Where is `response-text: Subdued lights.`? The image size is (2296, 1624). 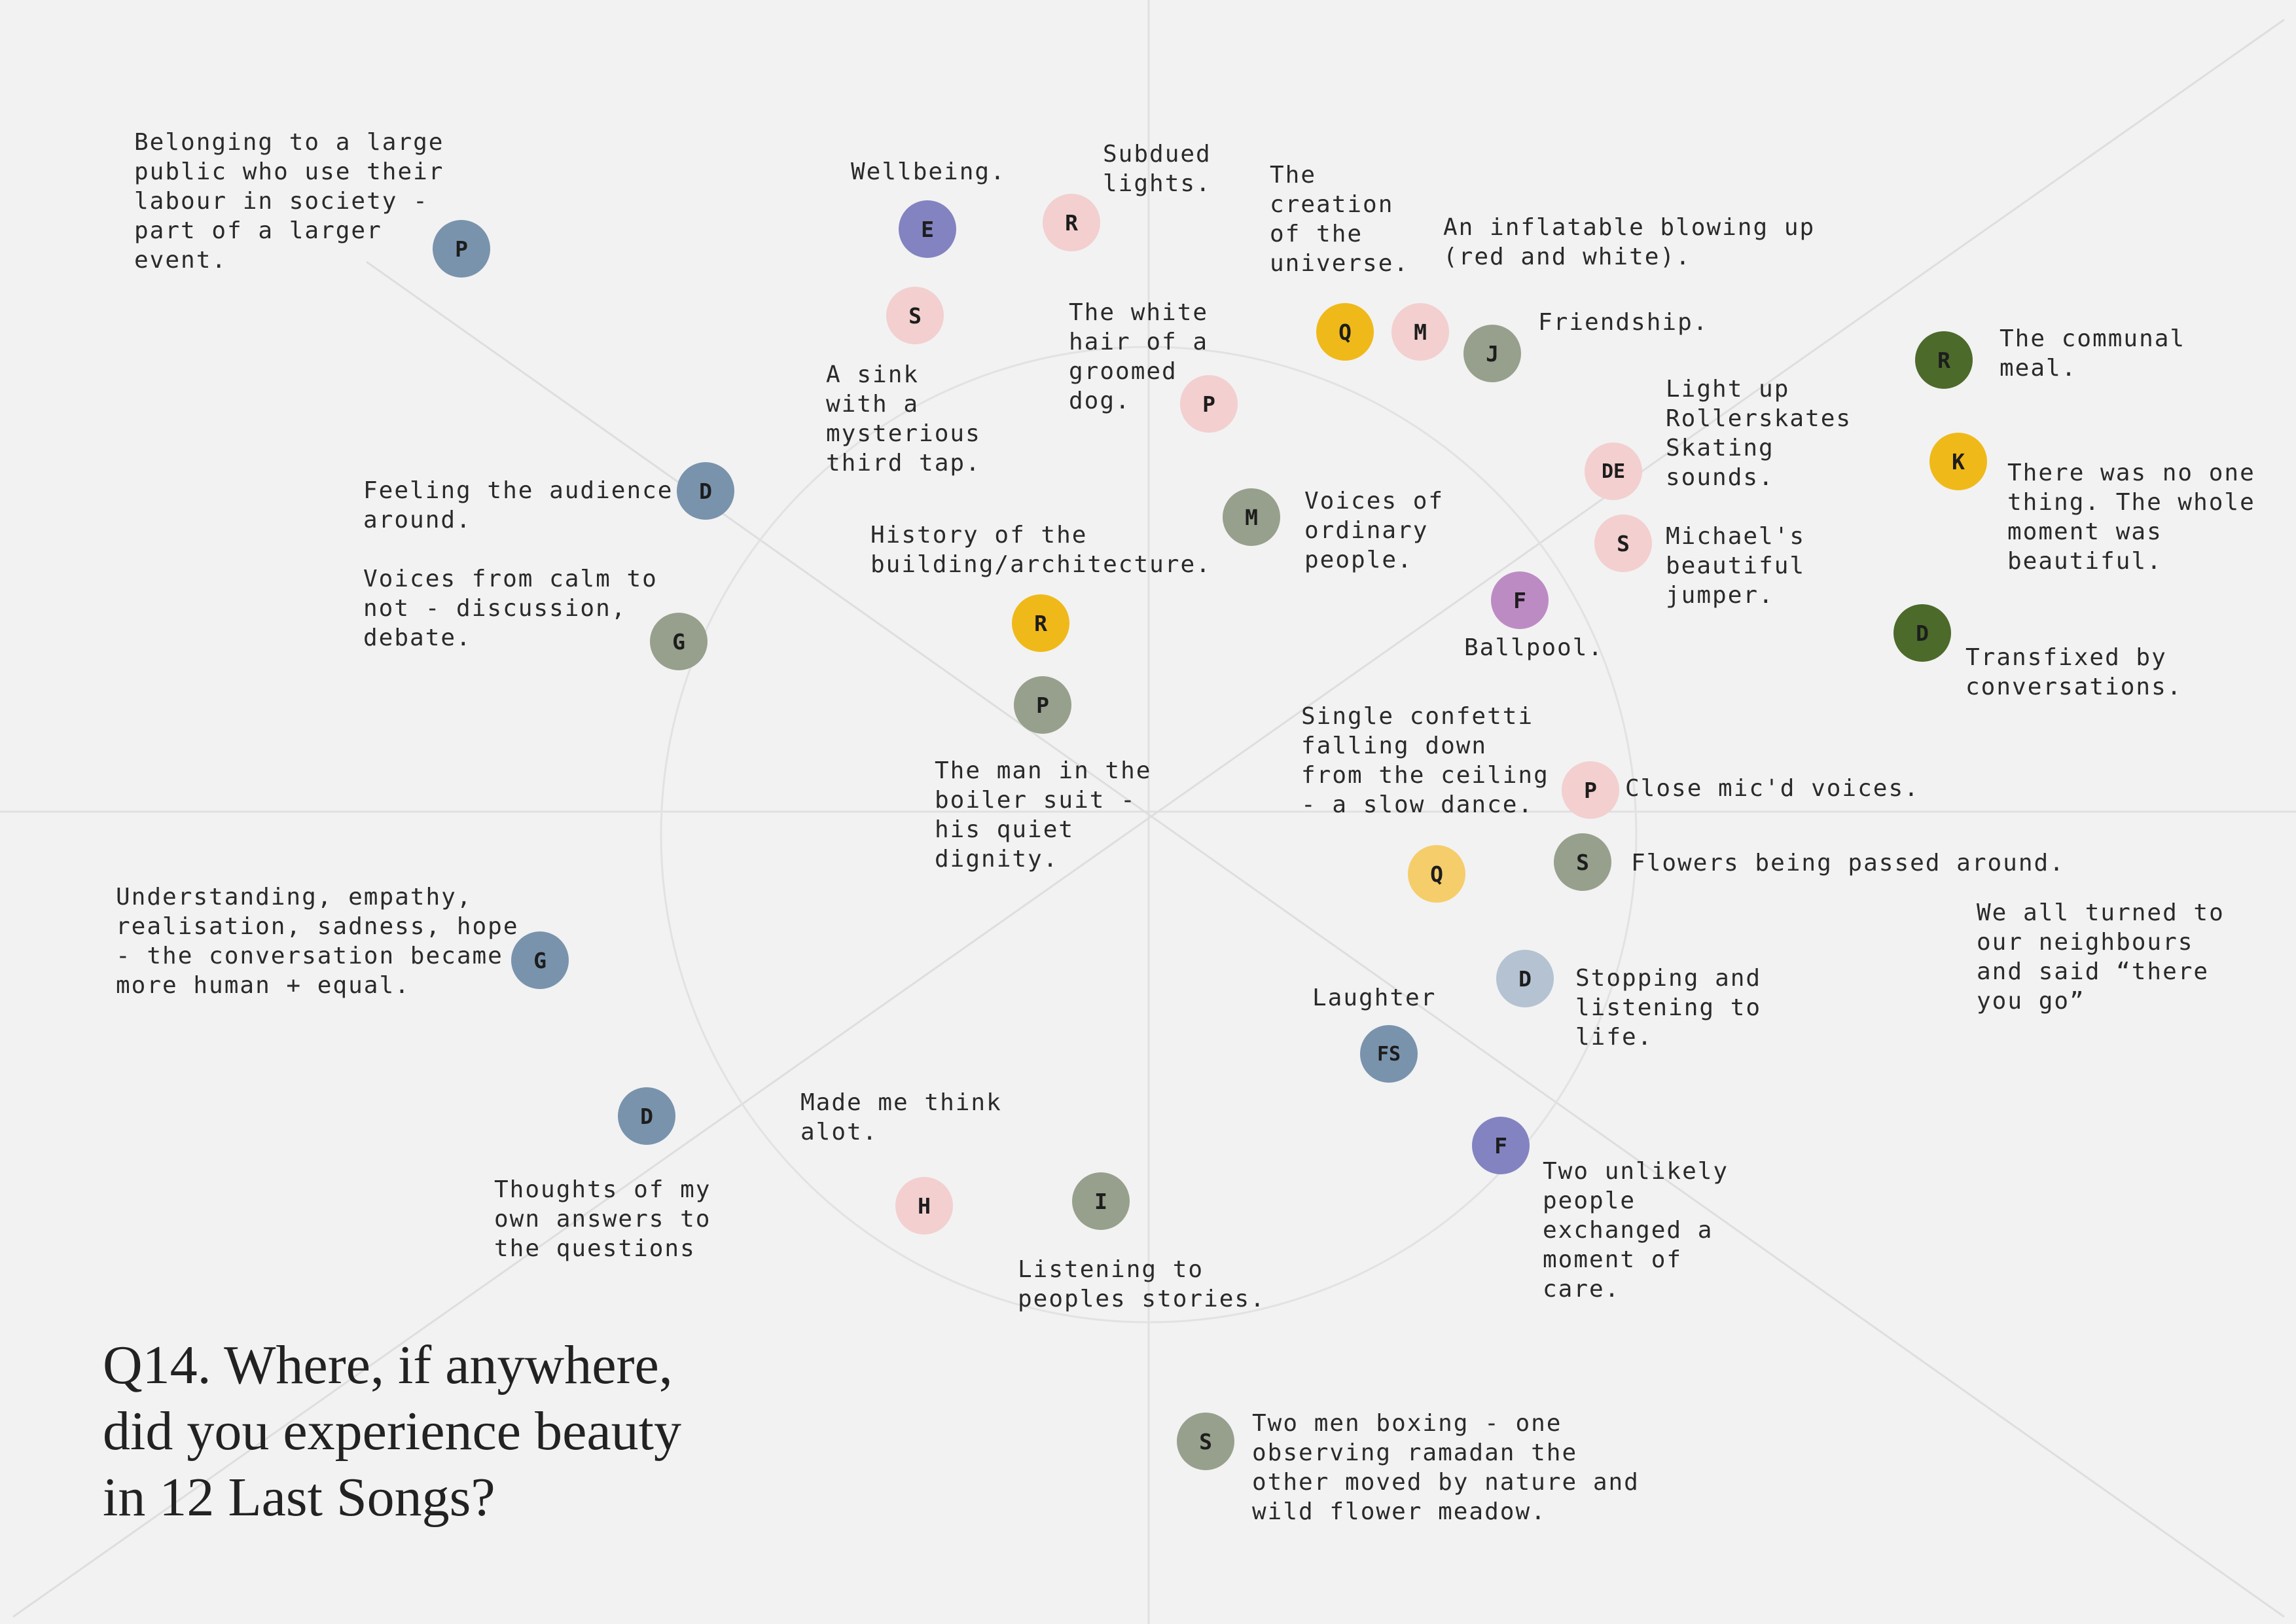
response-text: Subdued lights. is located at coordinates (1157, 169).